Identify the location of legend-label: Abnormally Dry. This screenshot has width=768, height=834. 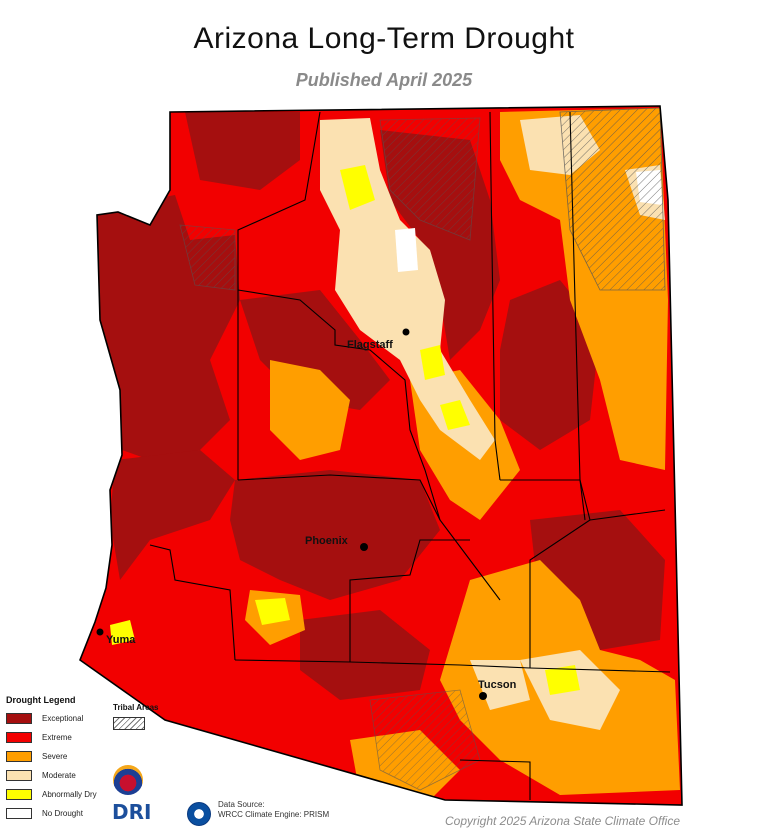
(69, 794).